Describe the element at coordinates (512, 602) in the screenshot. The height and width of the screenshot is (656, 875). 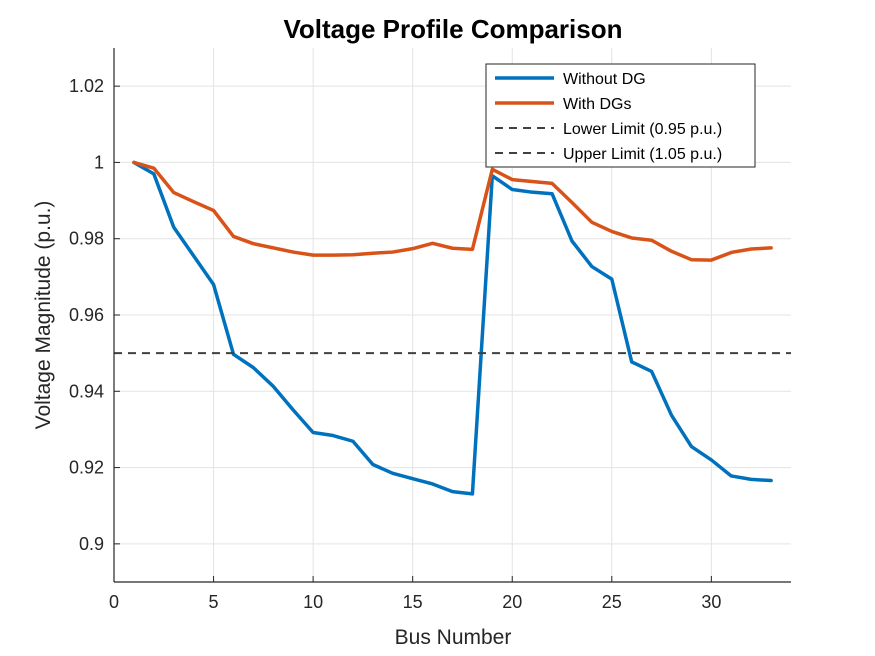
I see `x-tick-label: 20` at that location.